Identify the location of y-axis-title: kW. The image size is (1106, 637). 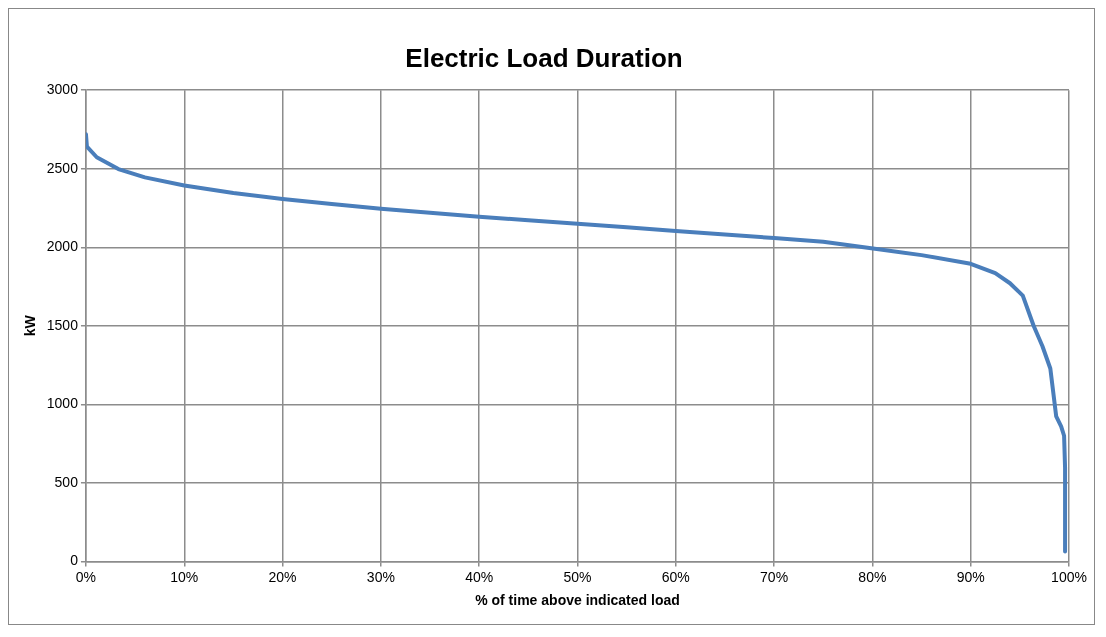
(30, 325).